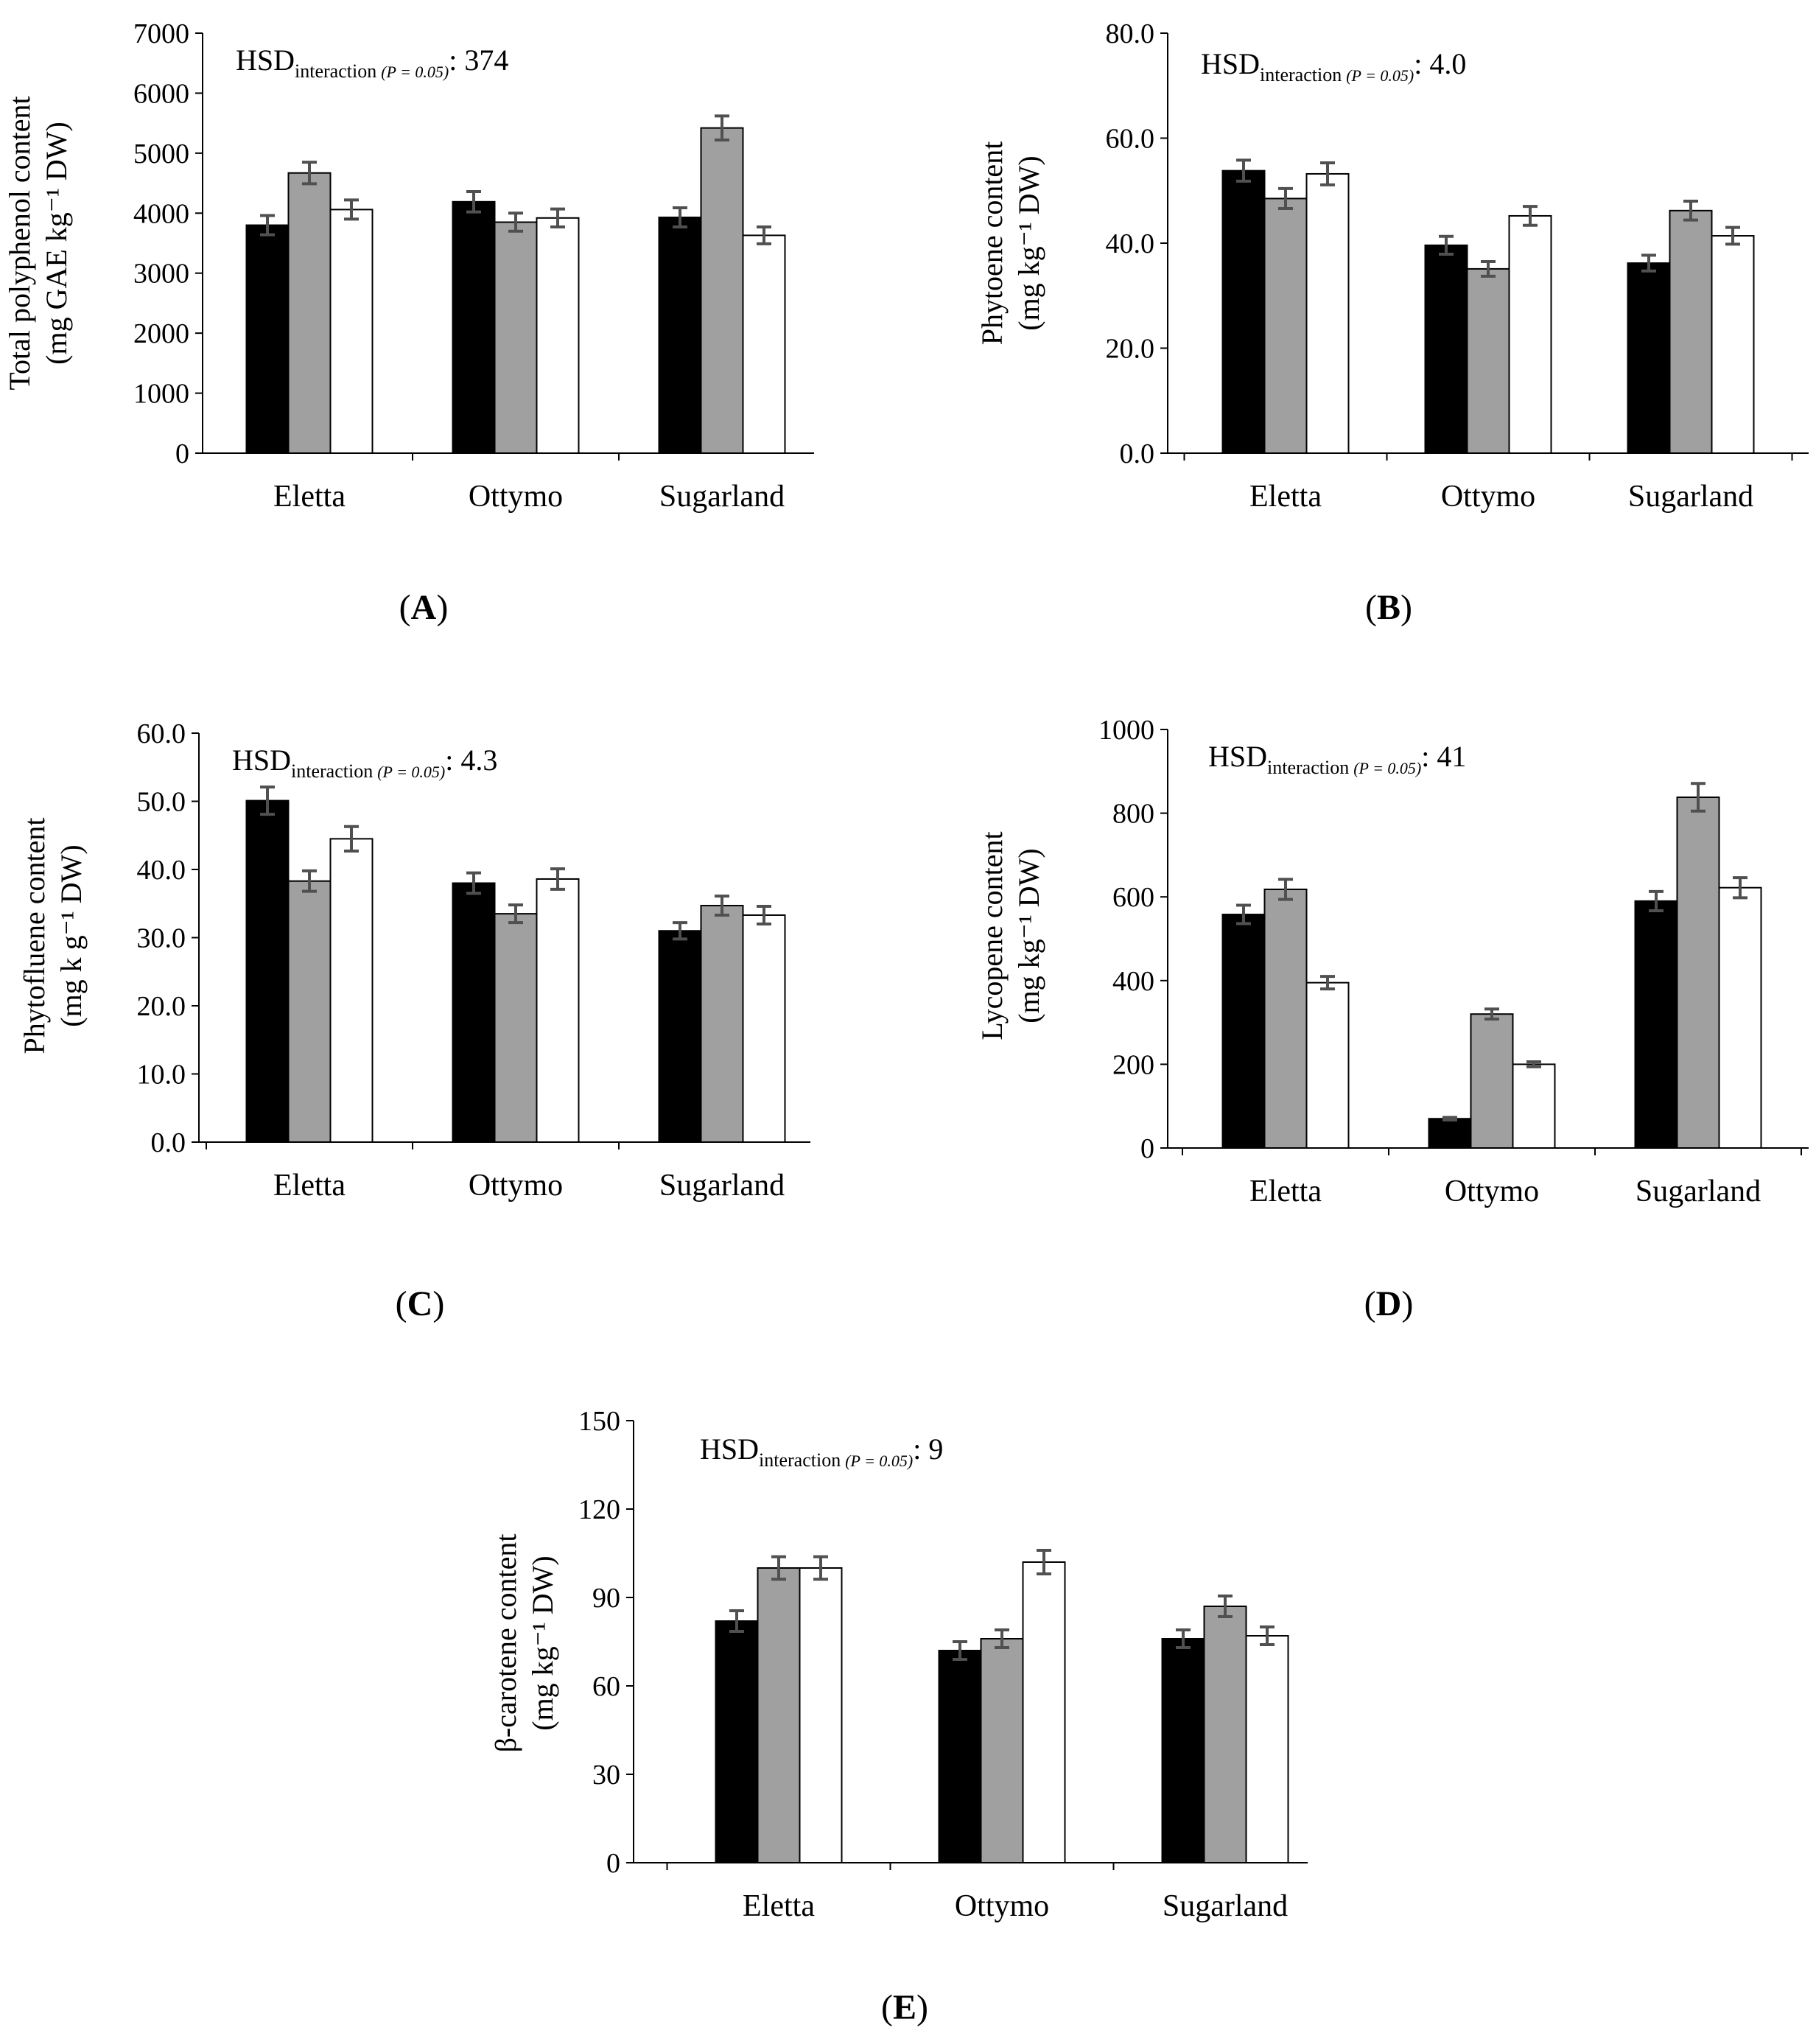  Describe the element at coordinates (1243, 1031) in the screenshot. I see `bar-d-s1-eletta` at that location.